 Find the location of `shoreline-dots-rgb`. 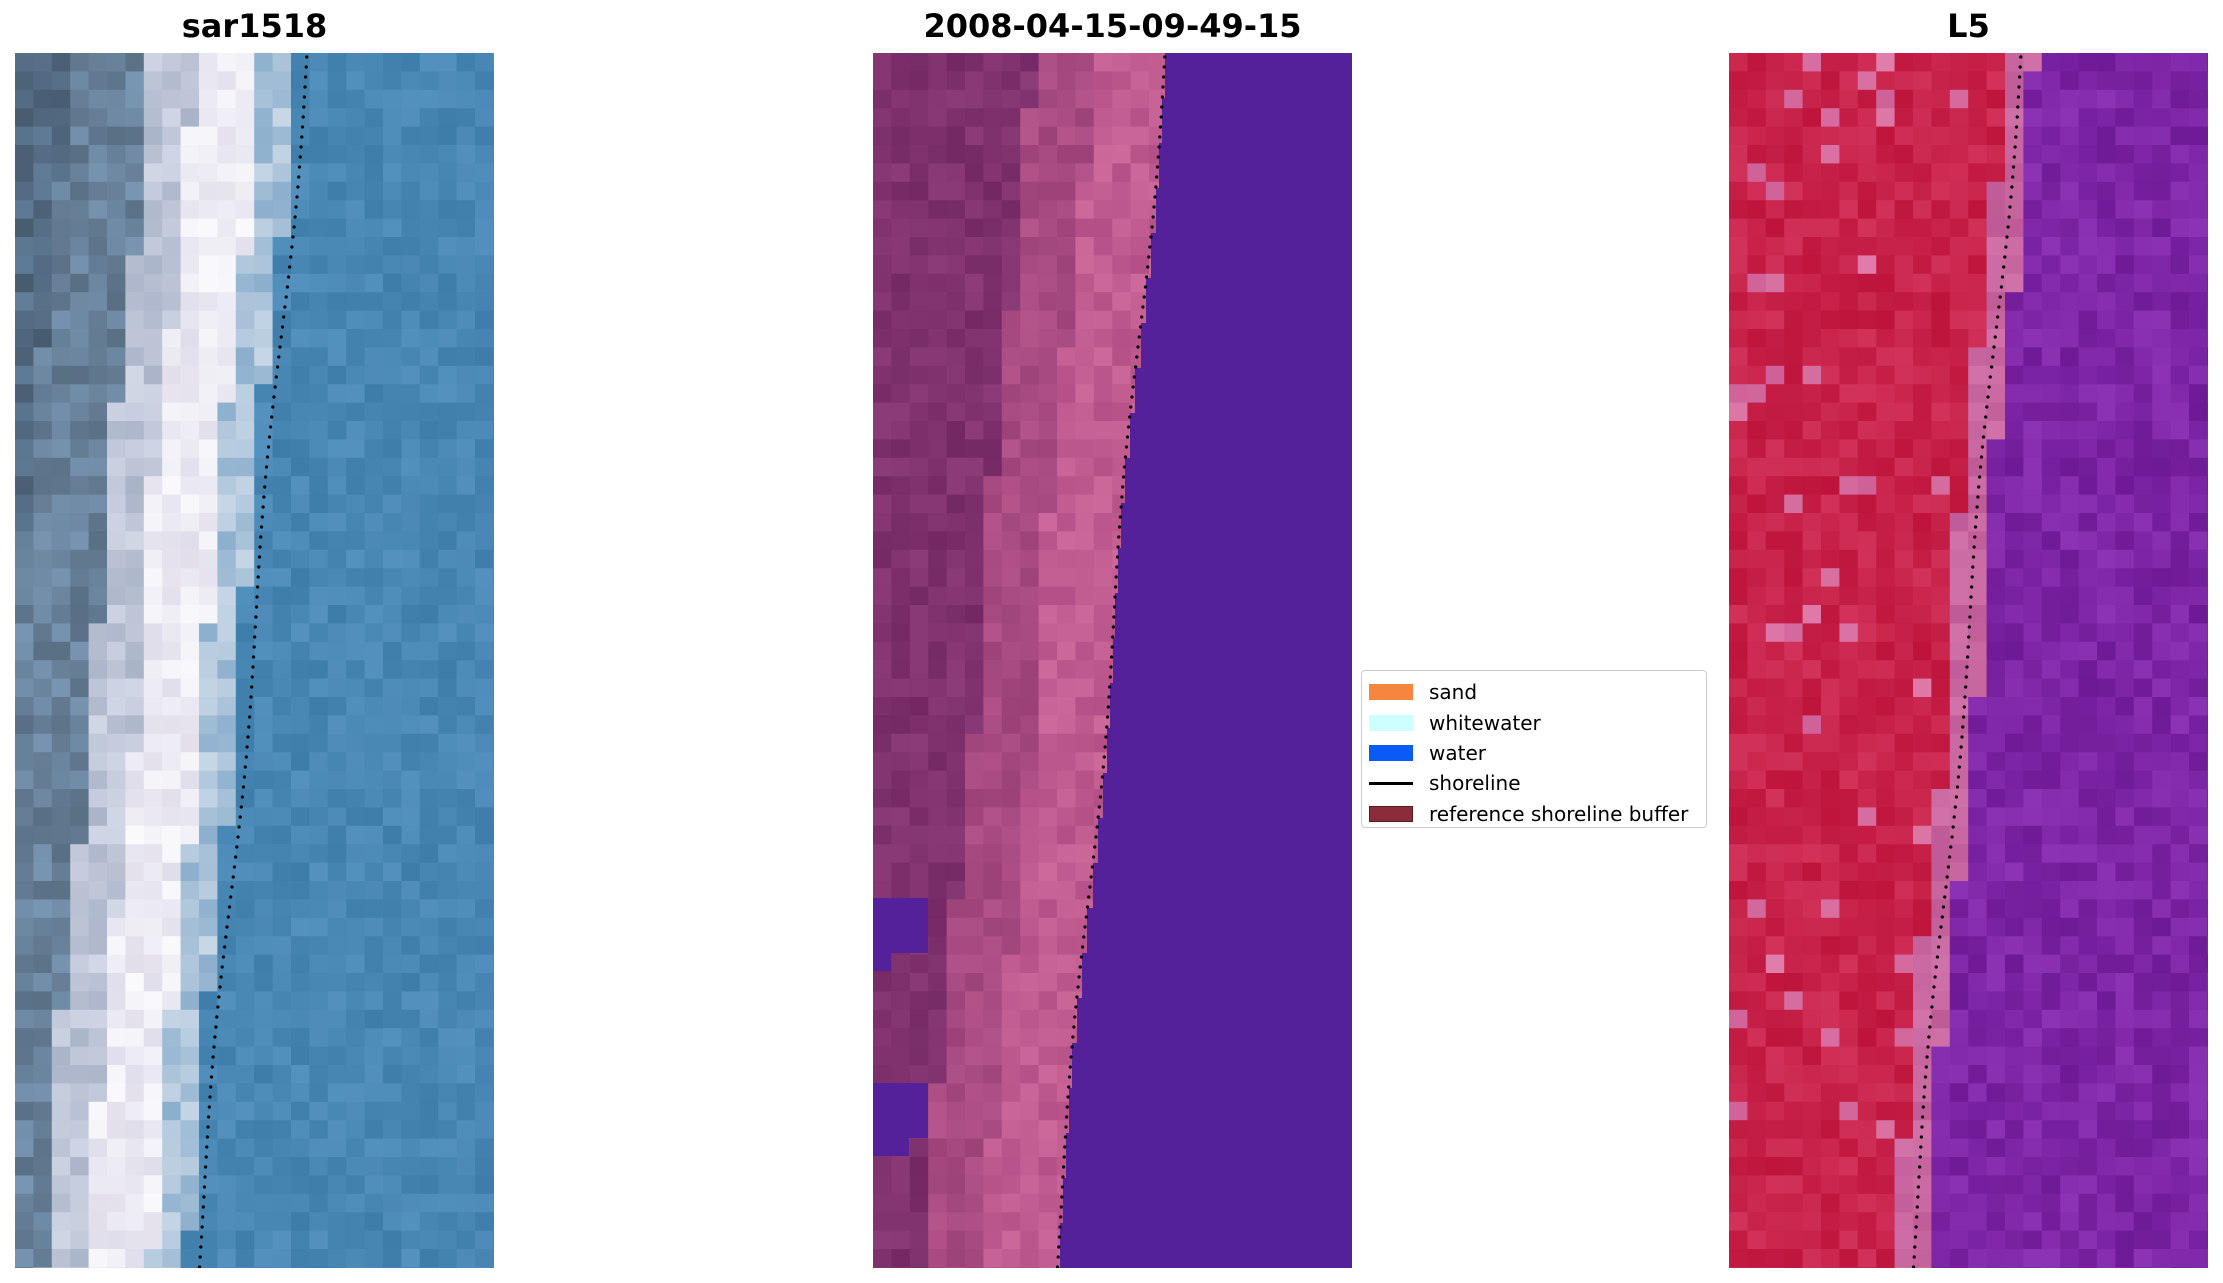

shoreline-dots-rgb is located at coordinates (253, 661).